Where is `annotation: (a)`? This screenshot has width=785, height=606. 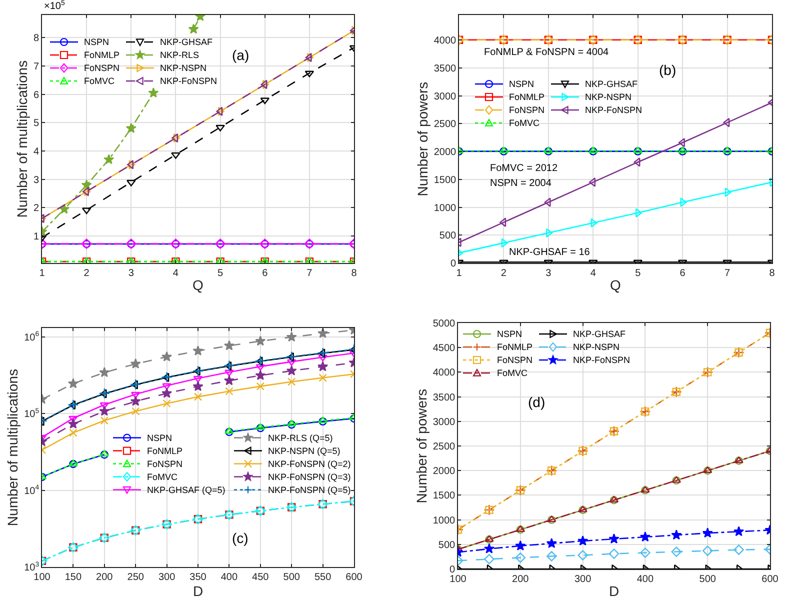
annotation: (a) is located at coordinates (241, 55).